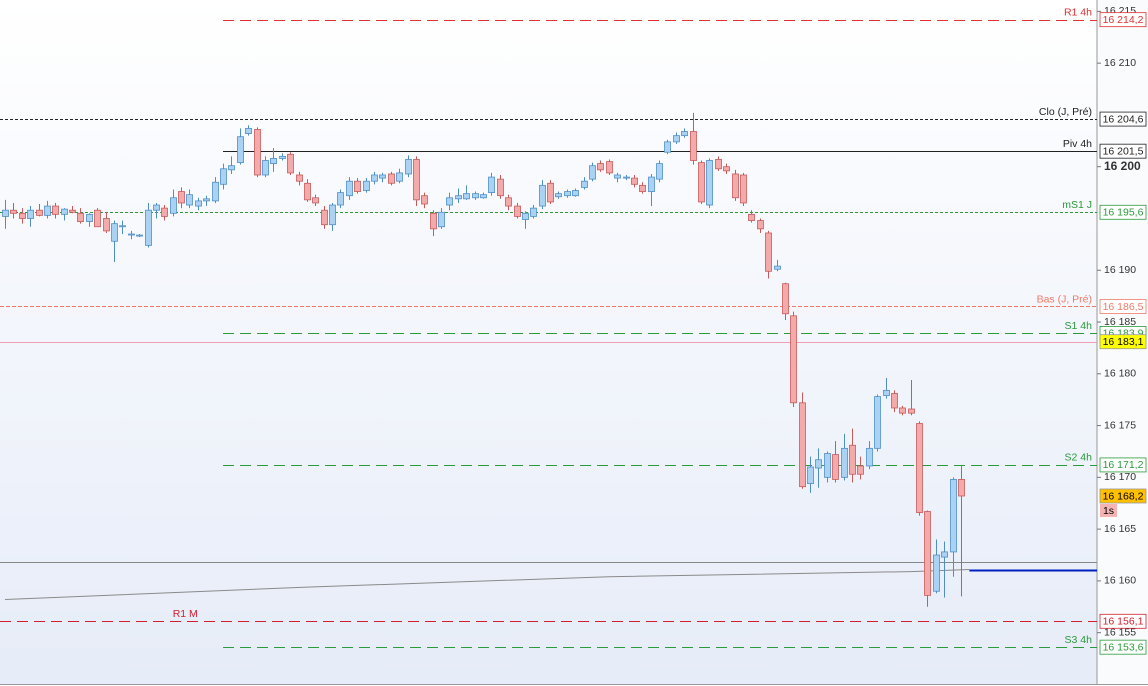 The height and width of the screenshot is (686, 1148). What do you see at coordinates (185, 614) in the screenshot?
I see `level-label: R1 M` at bounding box center [185, 614].